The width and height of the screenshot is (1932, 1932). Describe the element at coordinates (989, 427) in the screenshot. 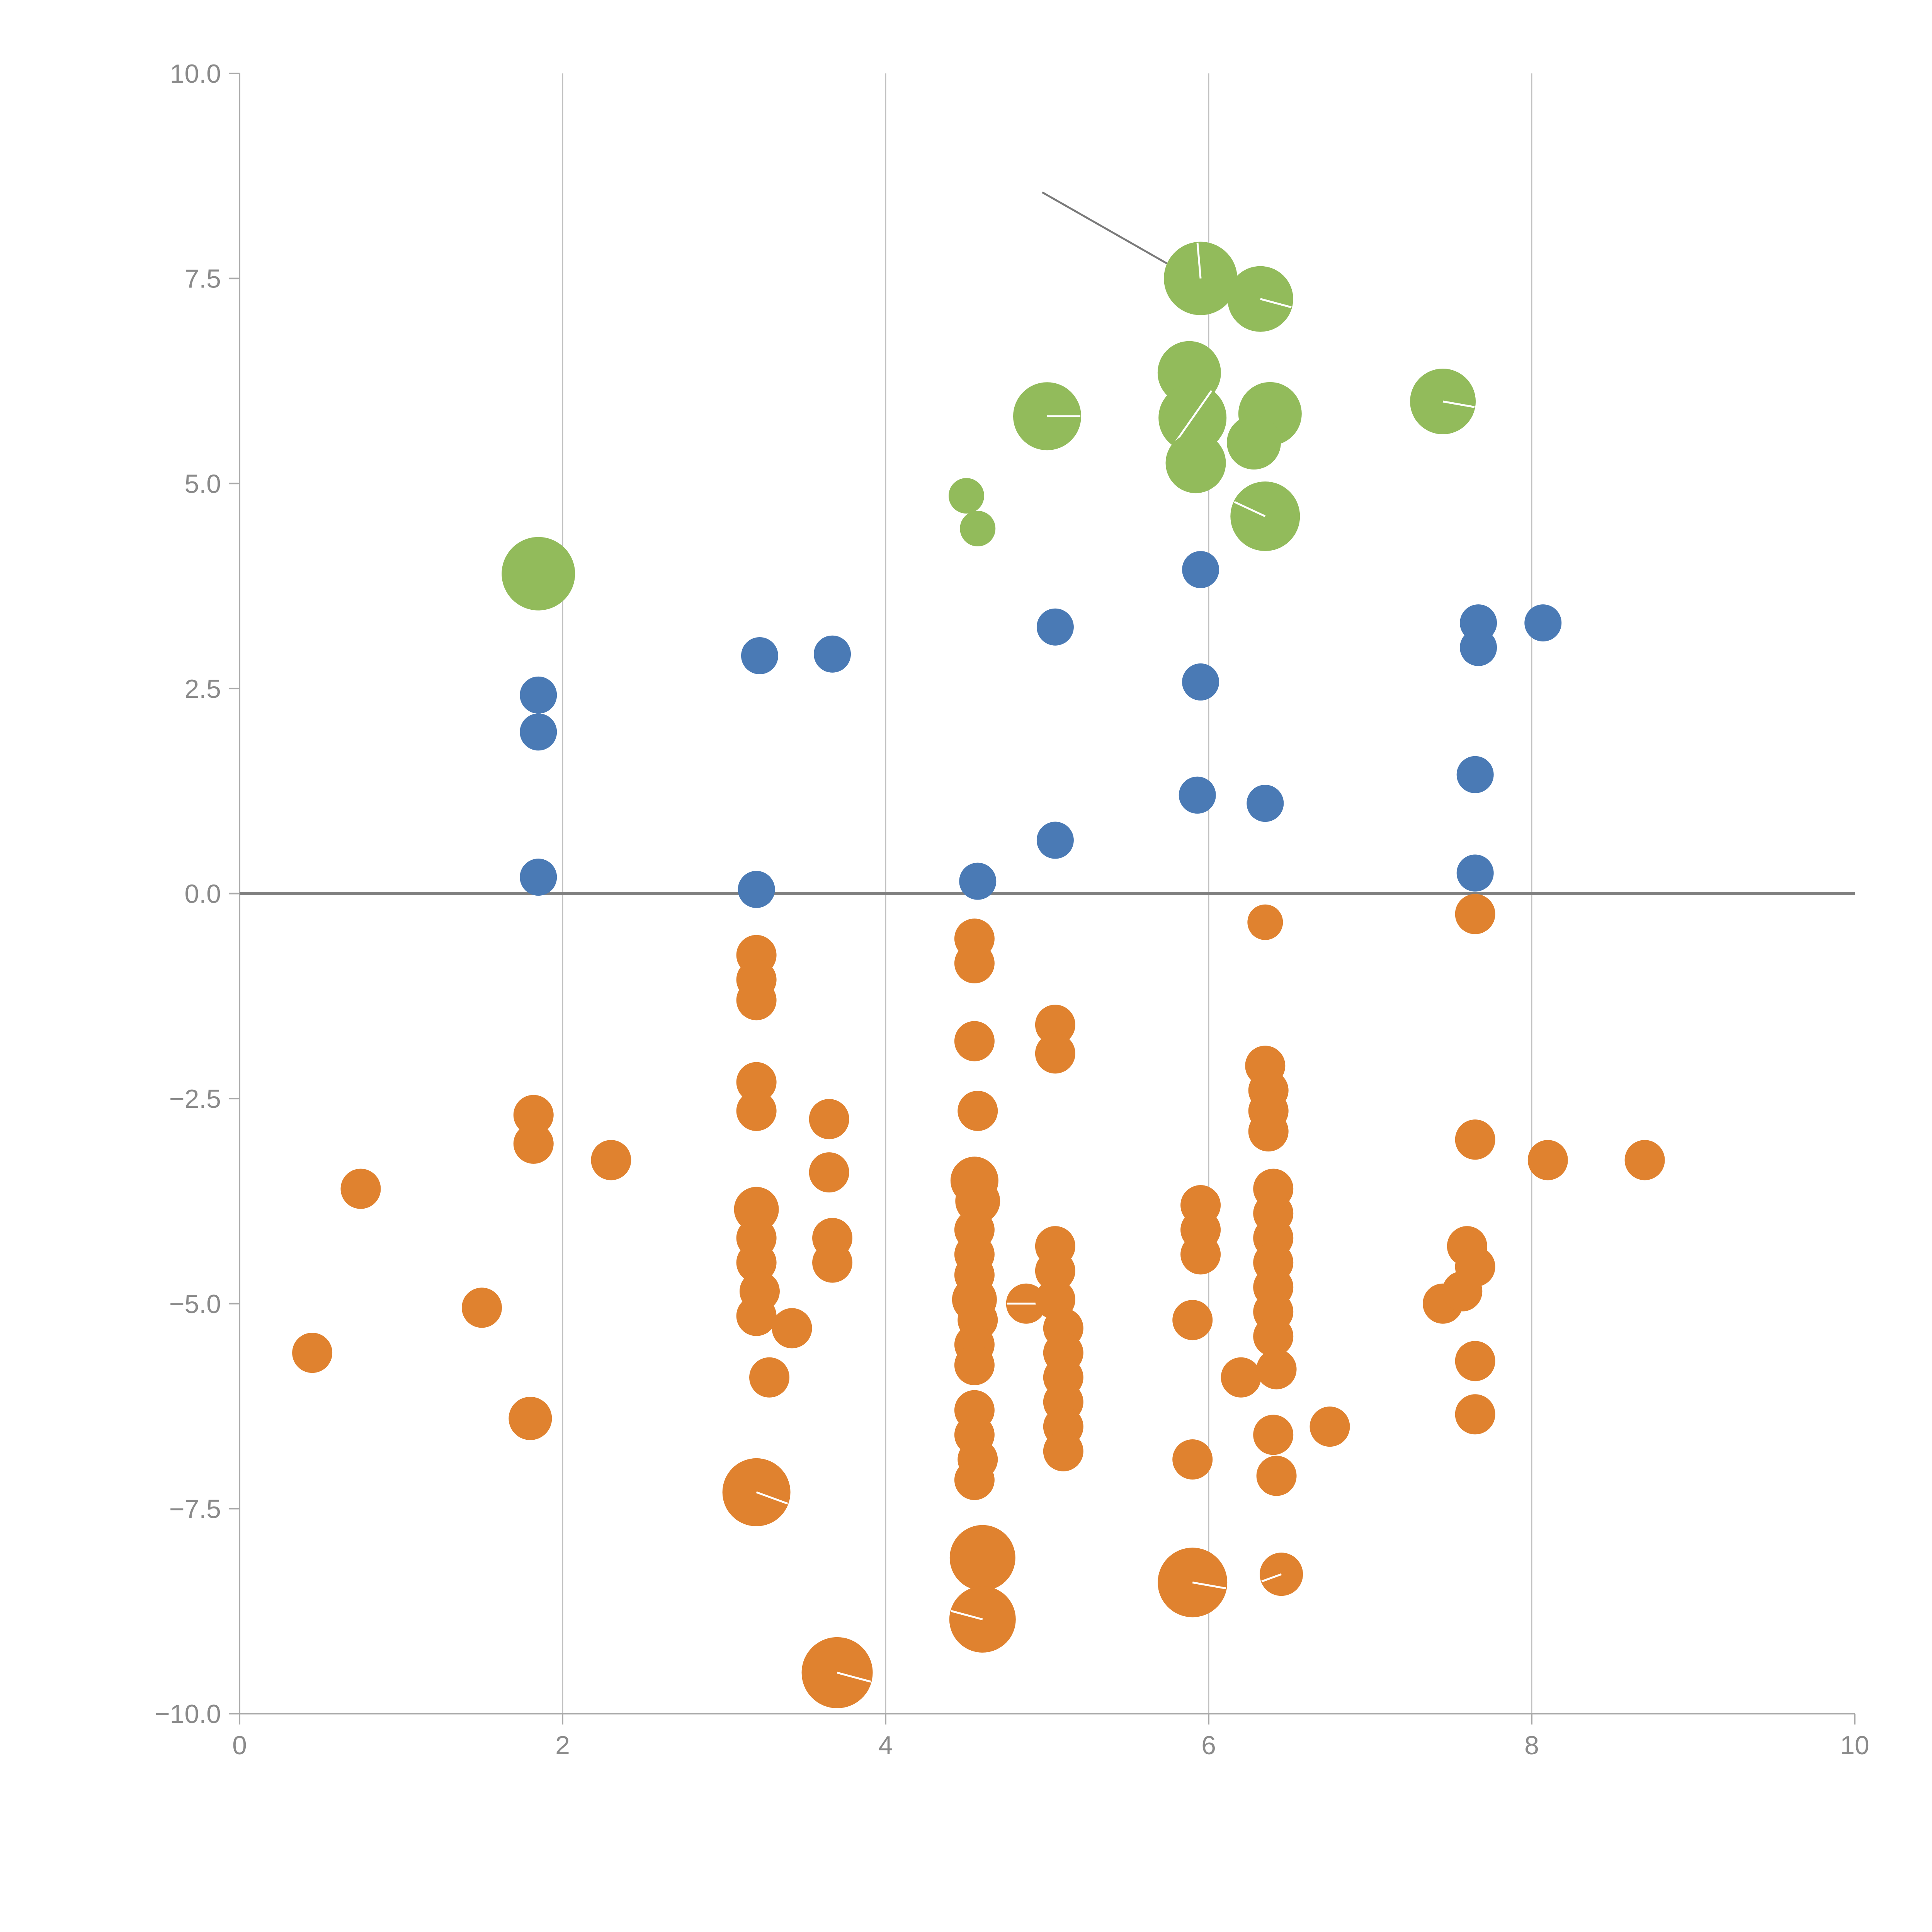

I see `series-group-green` at that location.